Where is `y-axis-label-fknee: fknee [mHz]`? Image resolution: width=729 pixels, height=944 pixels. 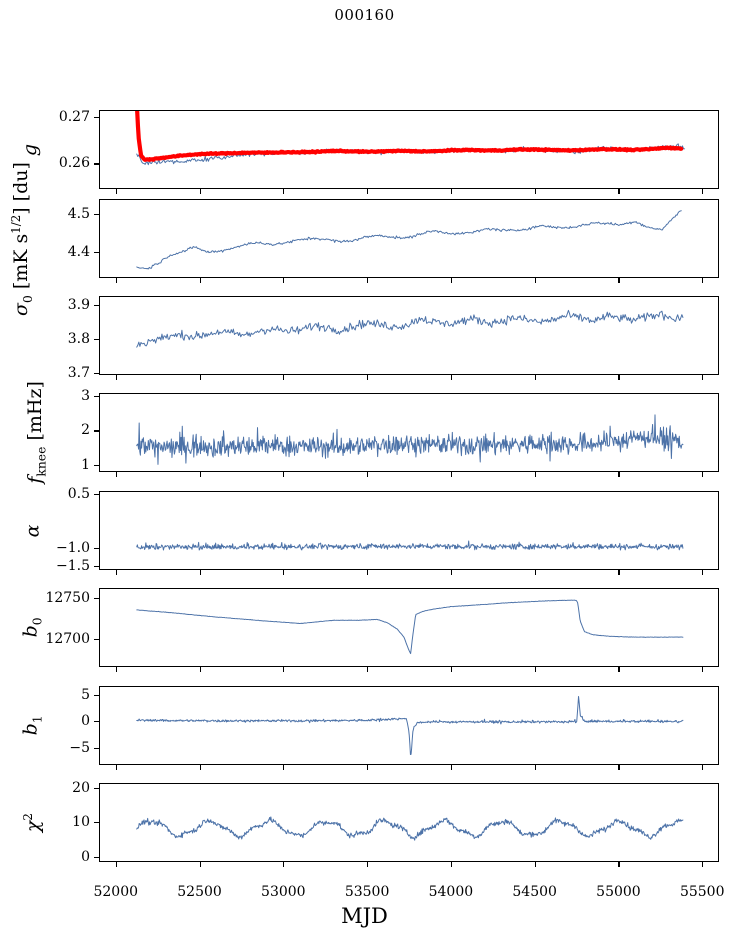 y-axis-label-fknee: fknee [mHz] is located at coordinates (36, 432).